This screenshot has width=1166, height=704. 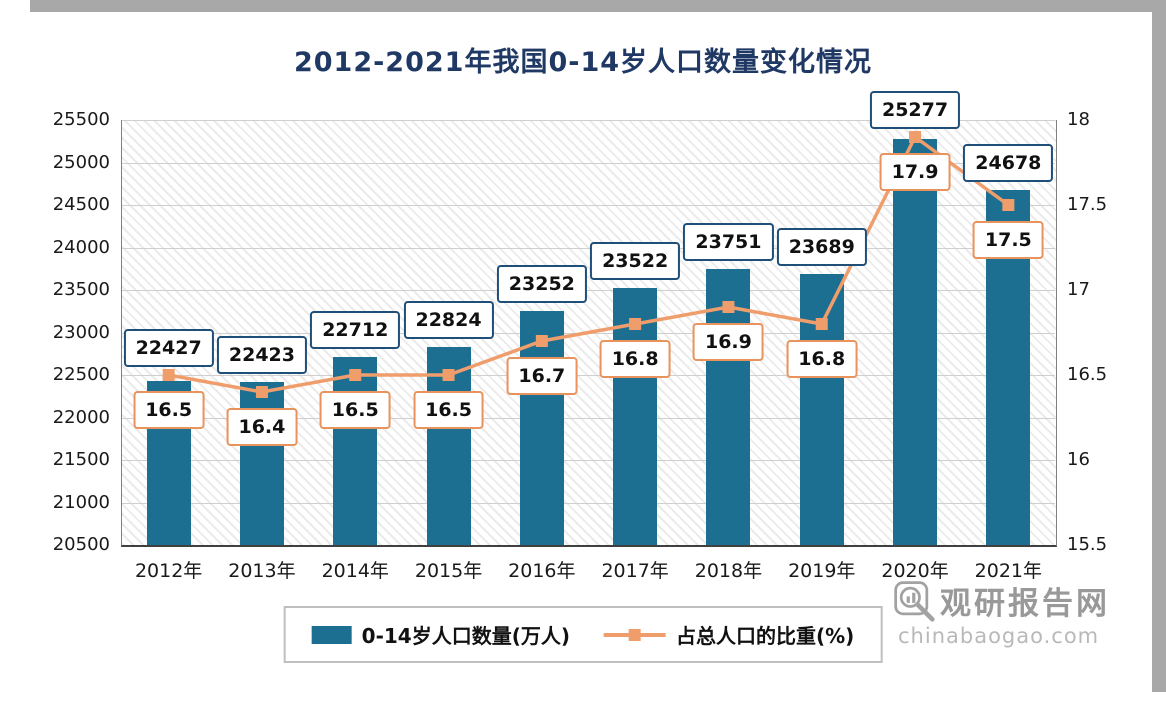 I want to click on bar-value-label: 25277, so click(x=915, y=110).